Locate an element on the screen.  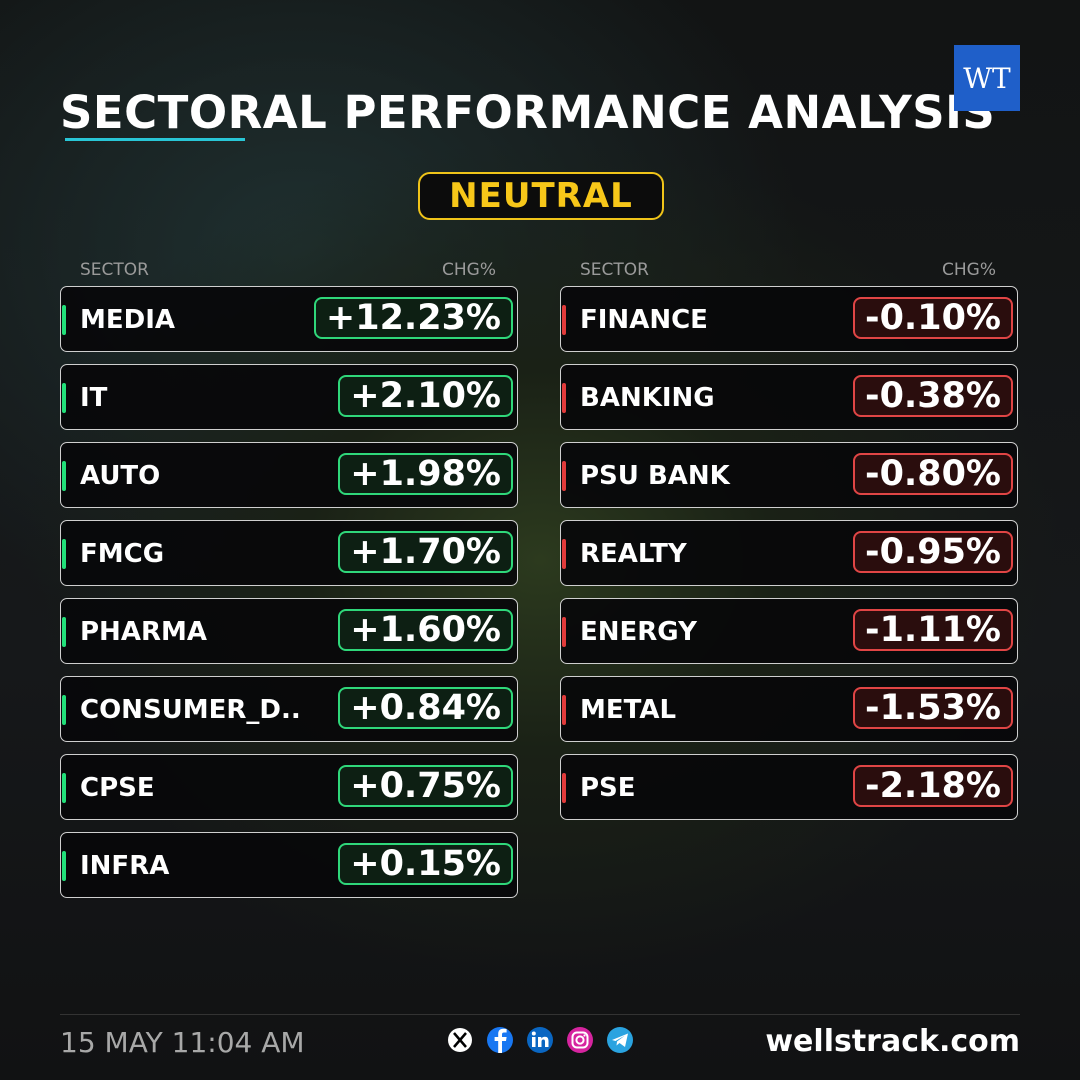
change-value: -0.95% is located at coordinates (933, 552).